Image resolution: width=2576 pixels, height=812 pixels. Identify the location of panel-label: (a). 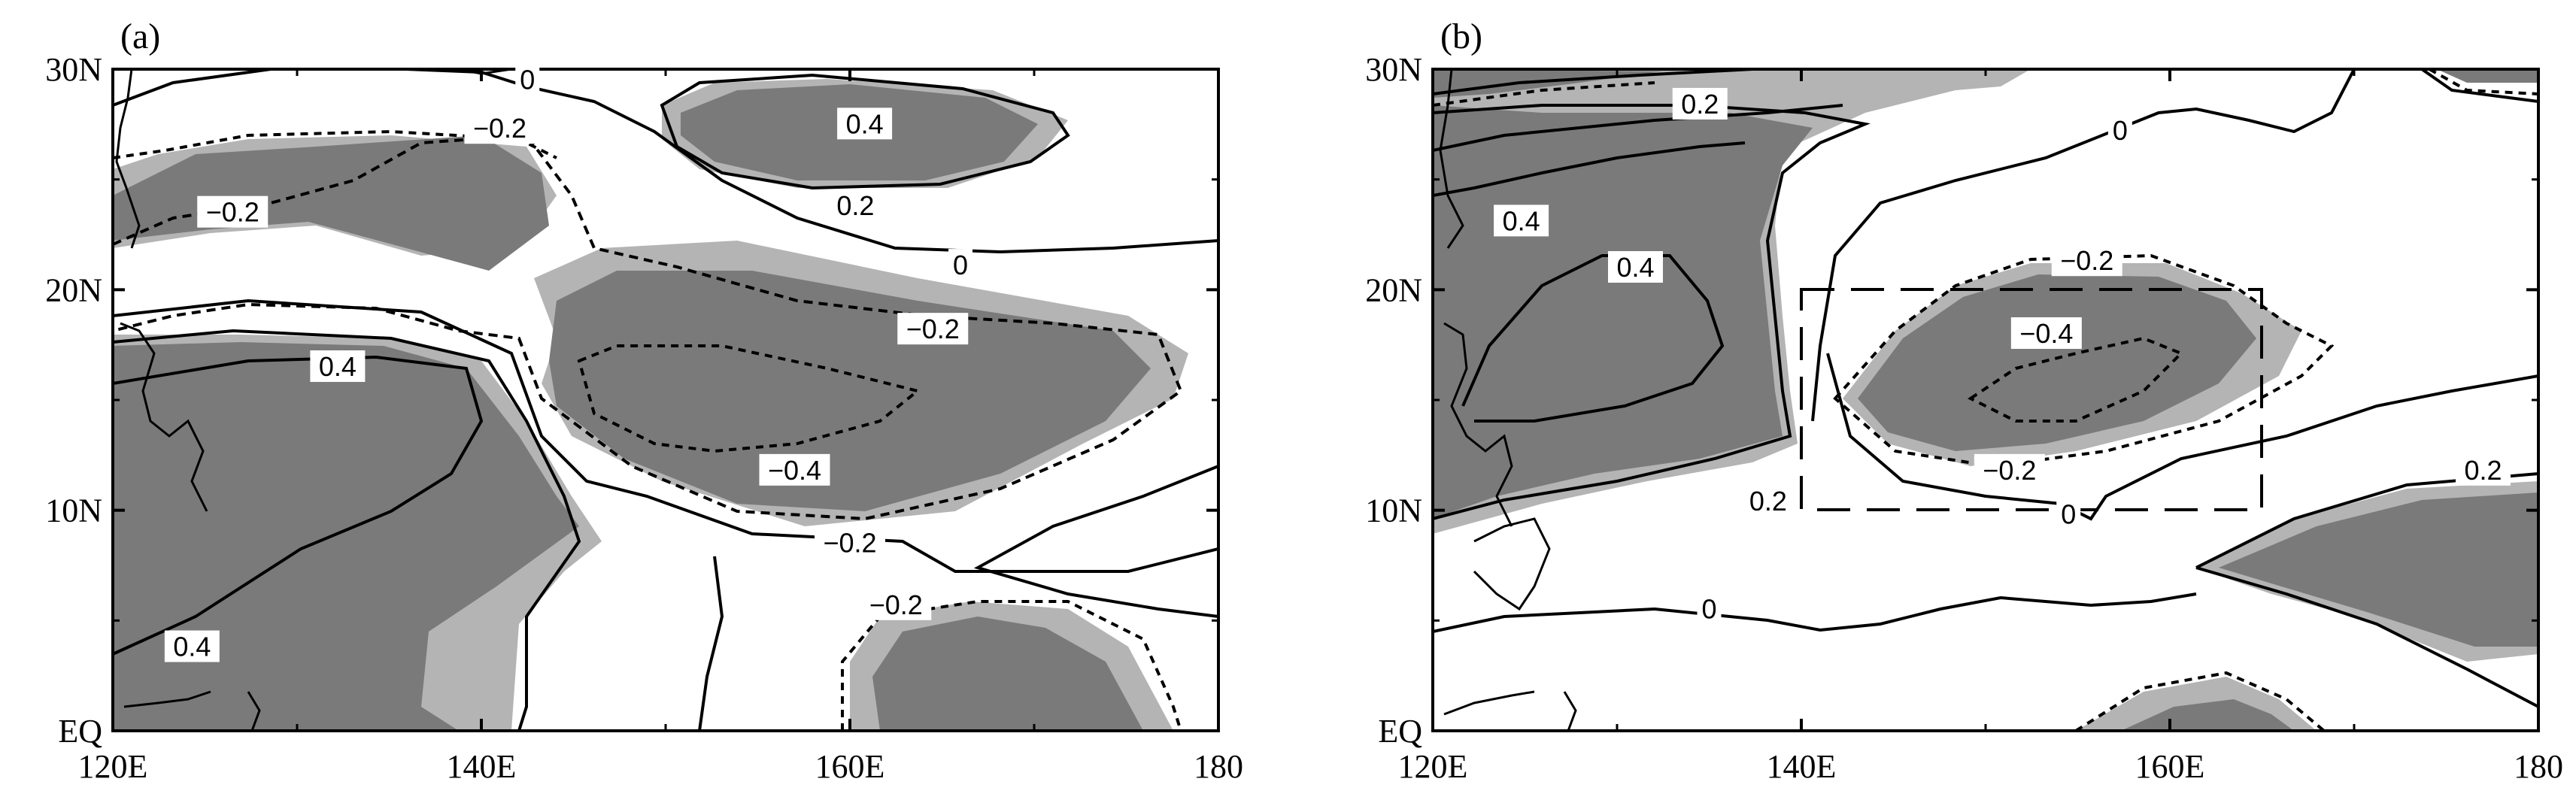
(140, 36).